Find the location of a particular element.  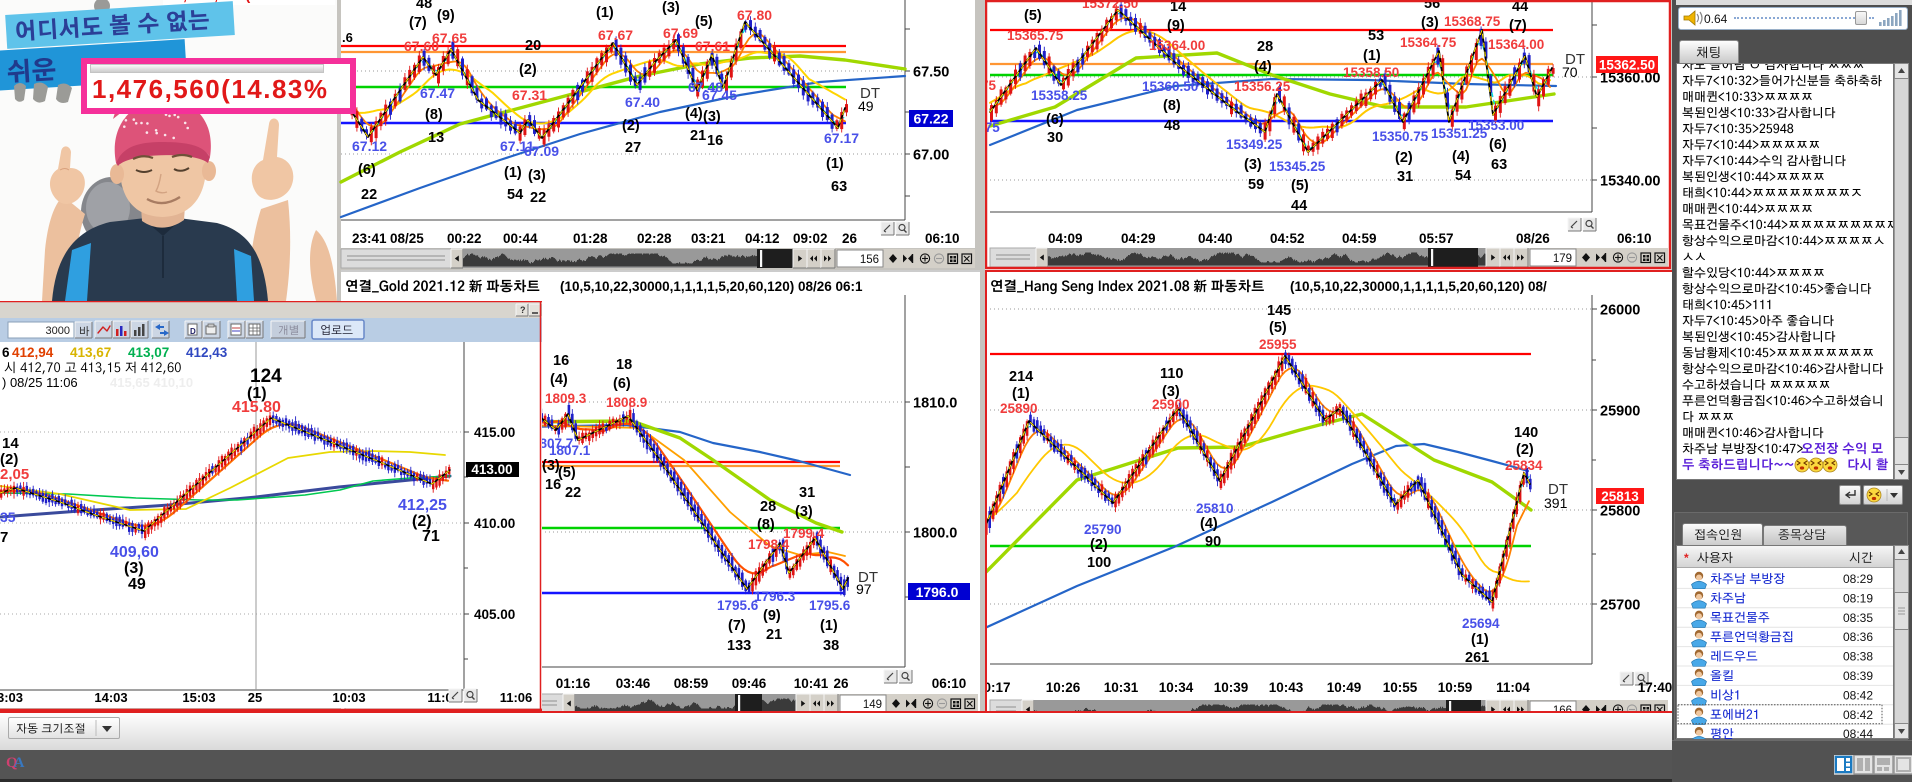

svg-text: (3) is located at coordinates (712, 117).